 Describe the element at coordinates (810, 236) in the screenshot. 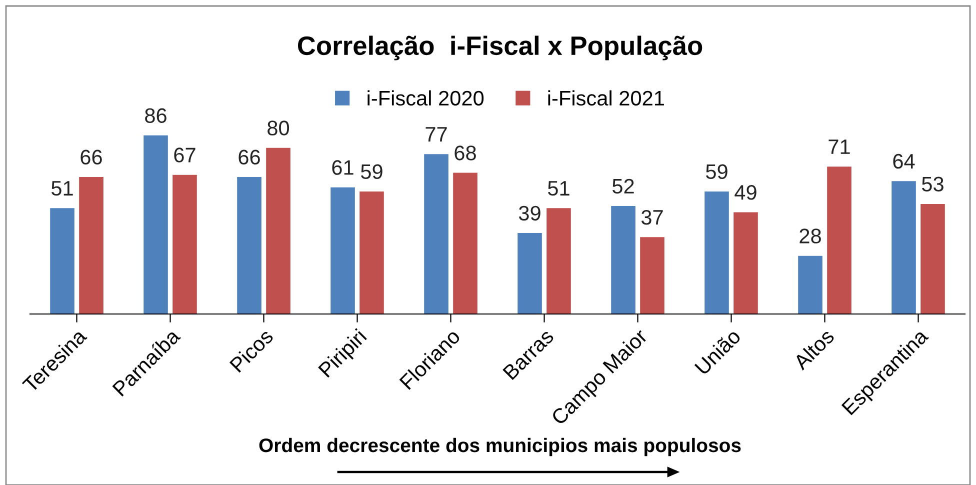

I see `data-label: 28` at that location.